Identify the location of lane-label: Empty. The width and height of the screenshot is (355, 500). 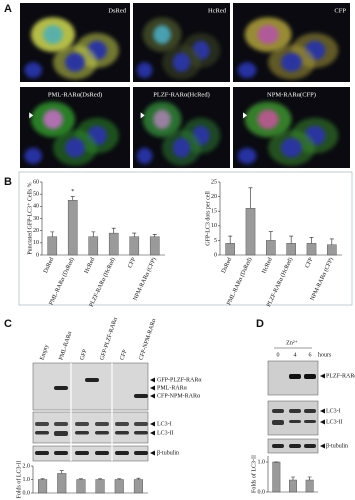
(45, 352).